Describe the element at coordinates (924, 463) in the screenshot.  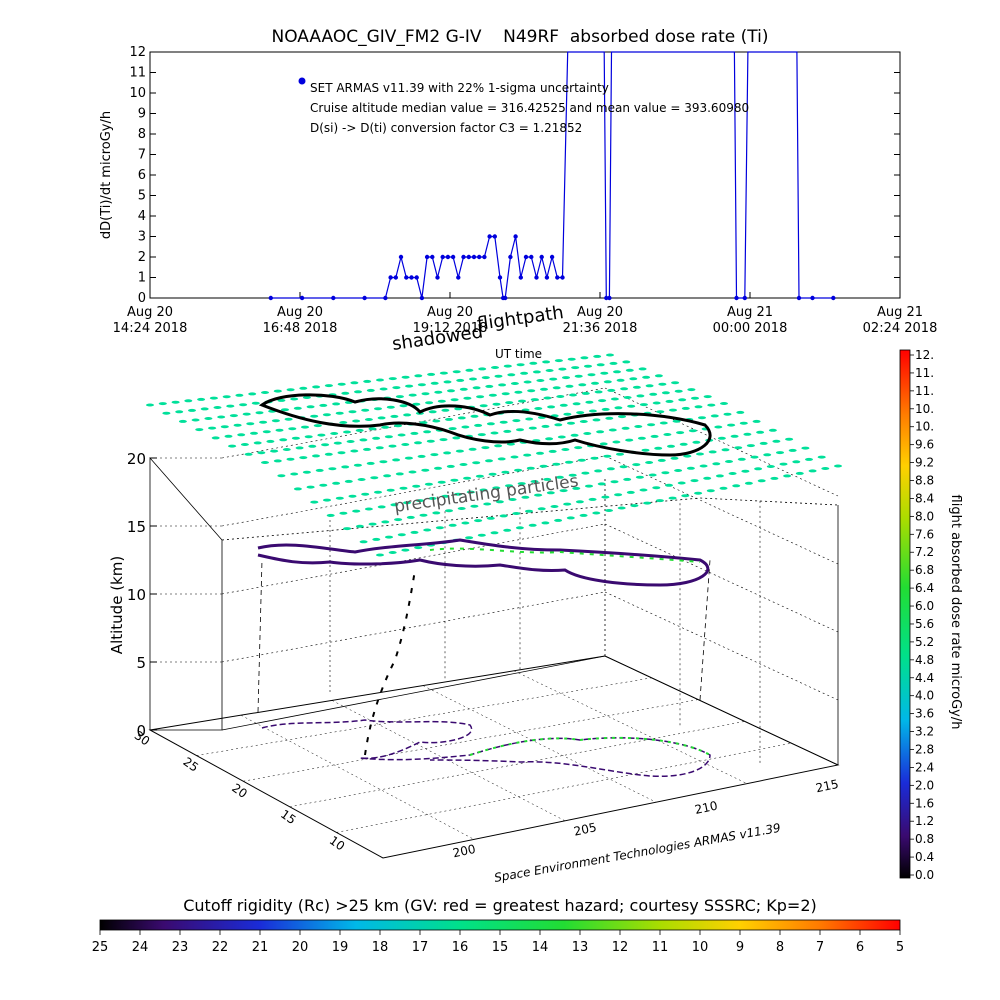
I see `dose-colorbar-tick-label: 9.2` at that location.